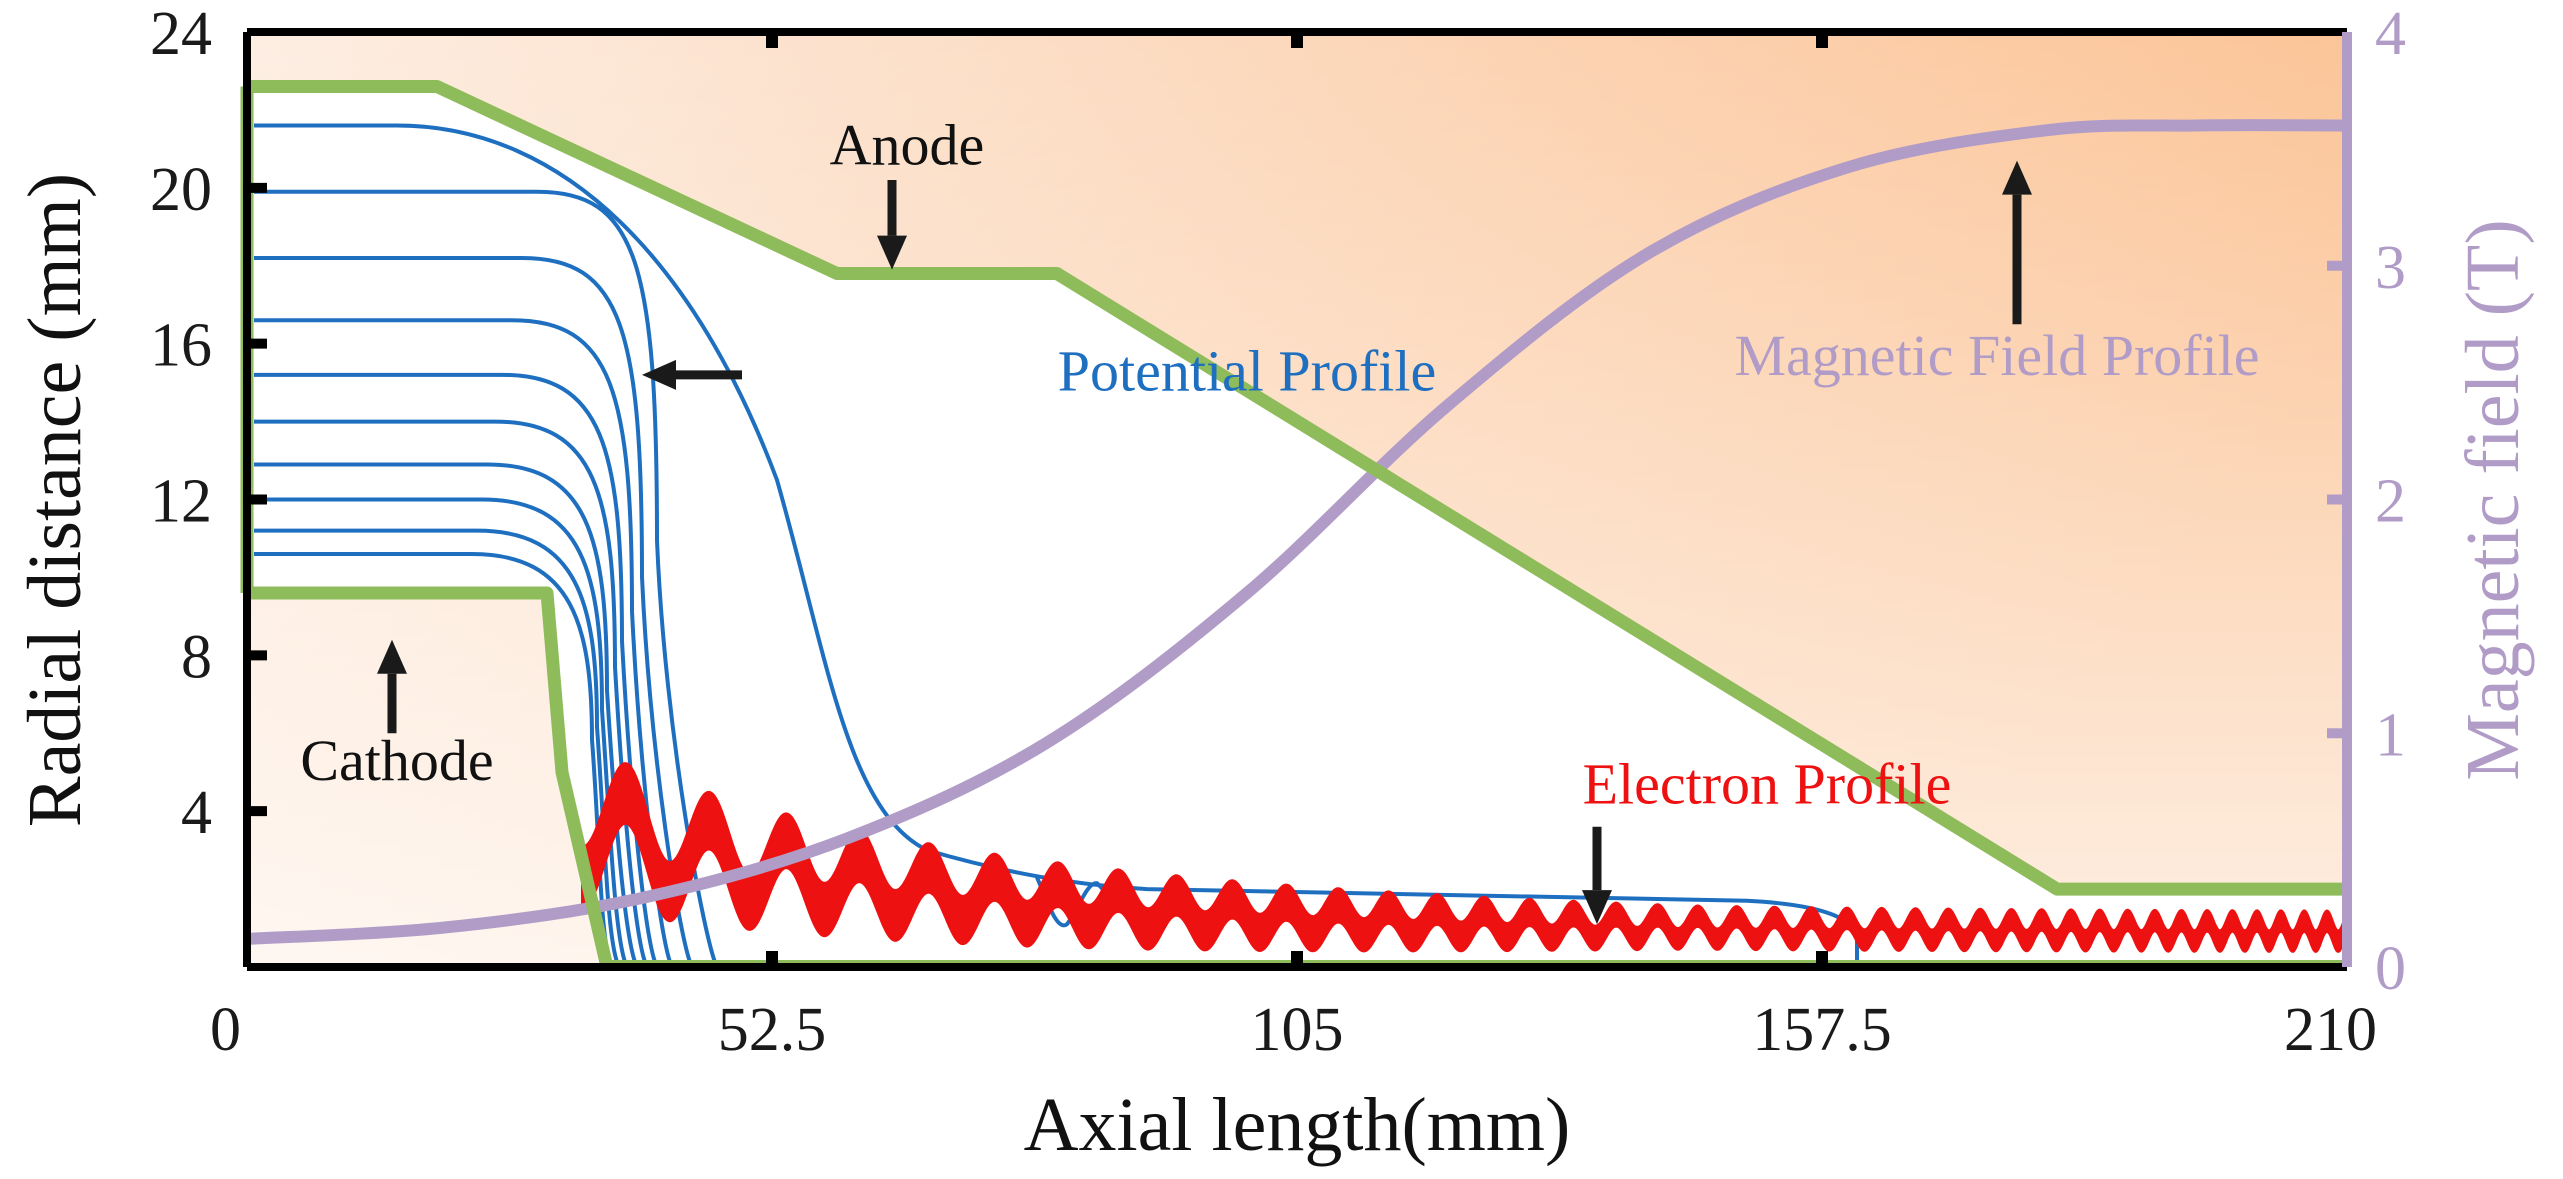 This screenshot has width=2563, height=1179. I want to click on annotation: Magnetic Field Profile, so click(1997, 274).